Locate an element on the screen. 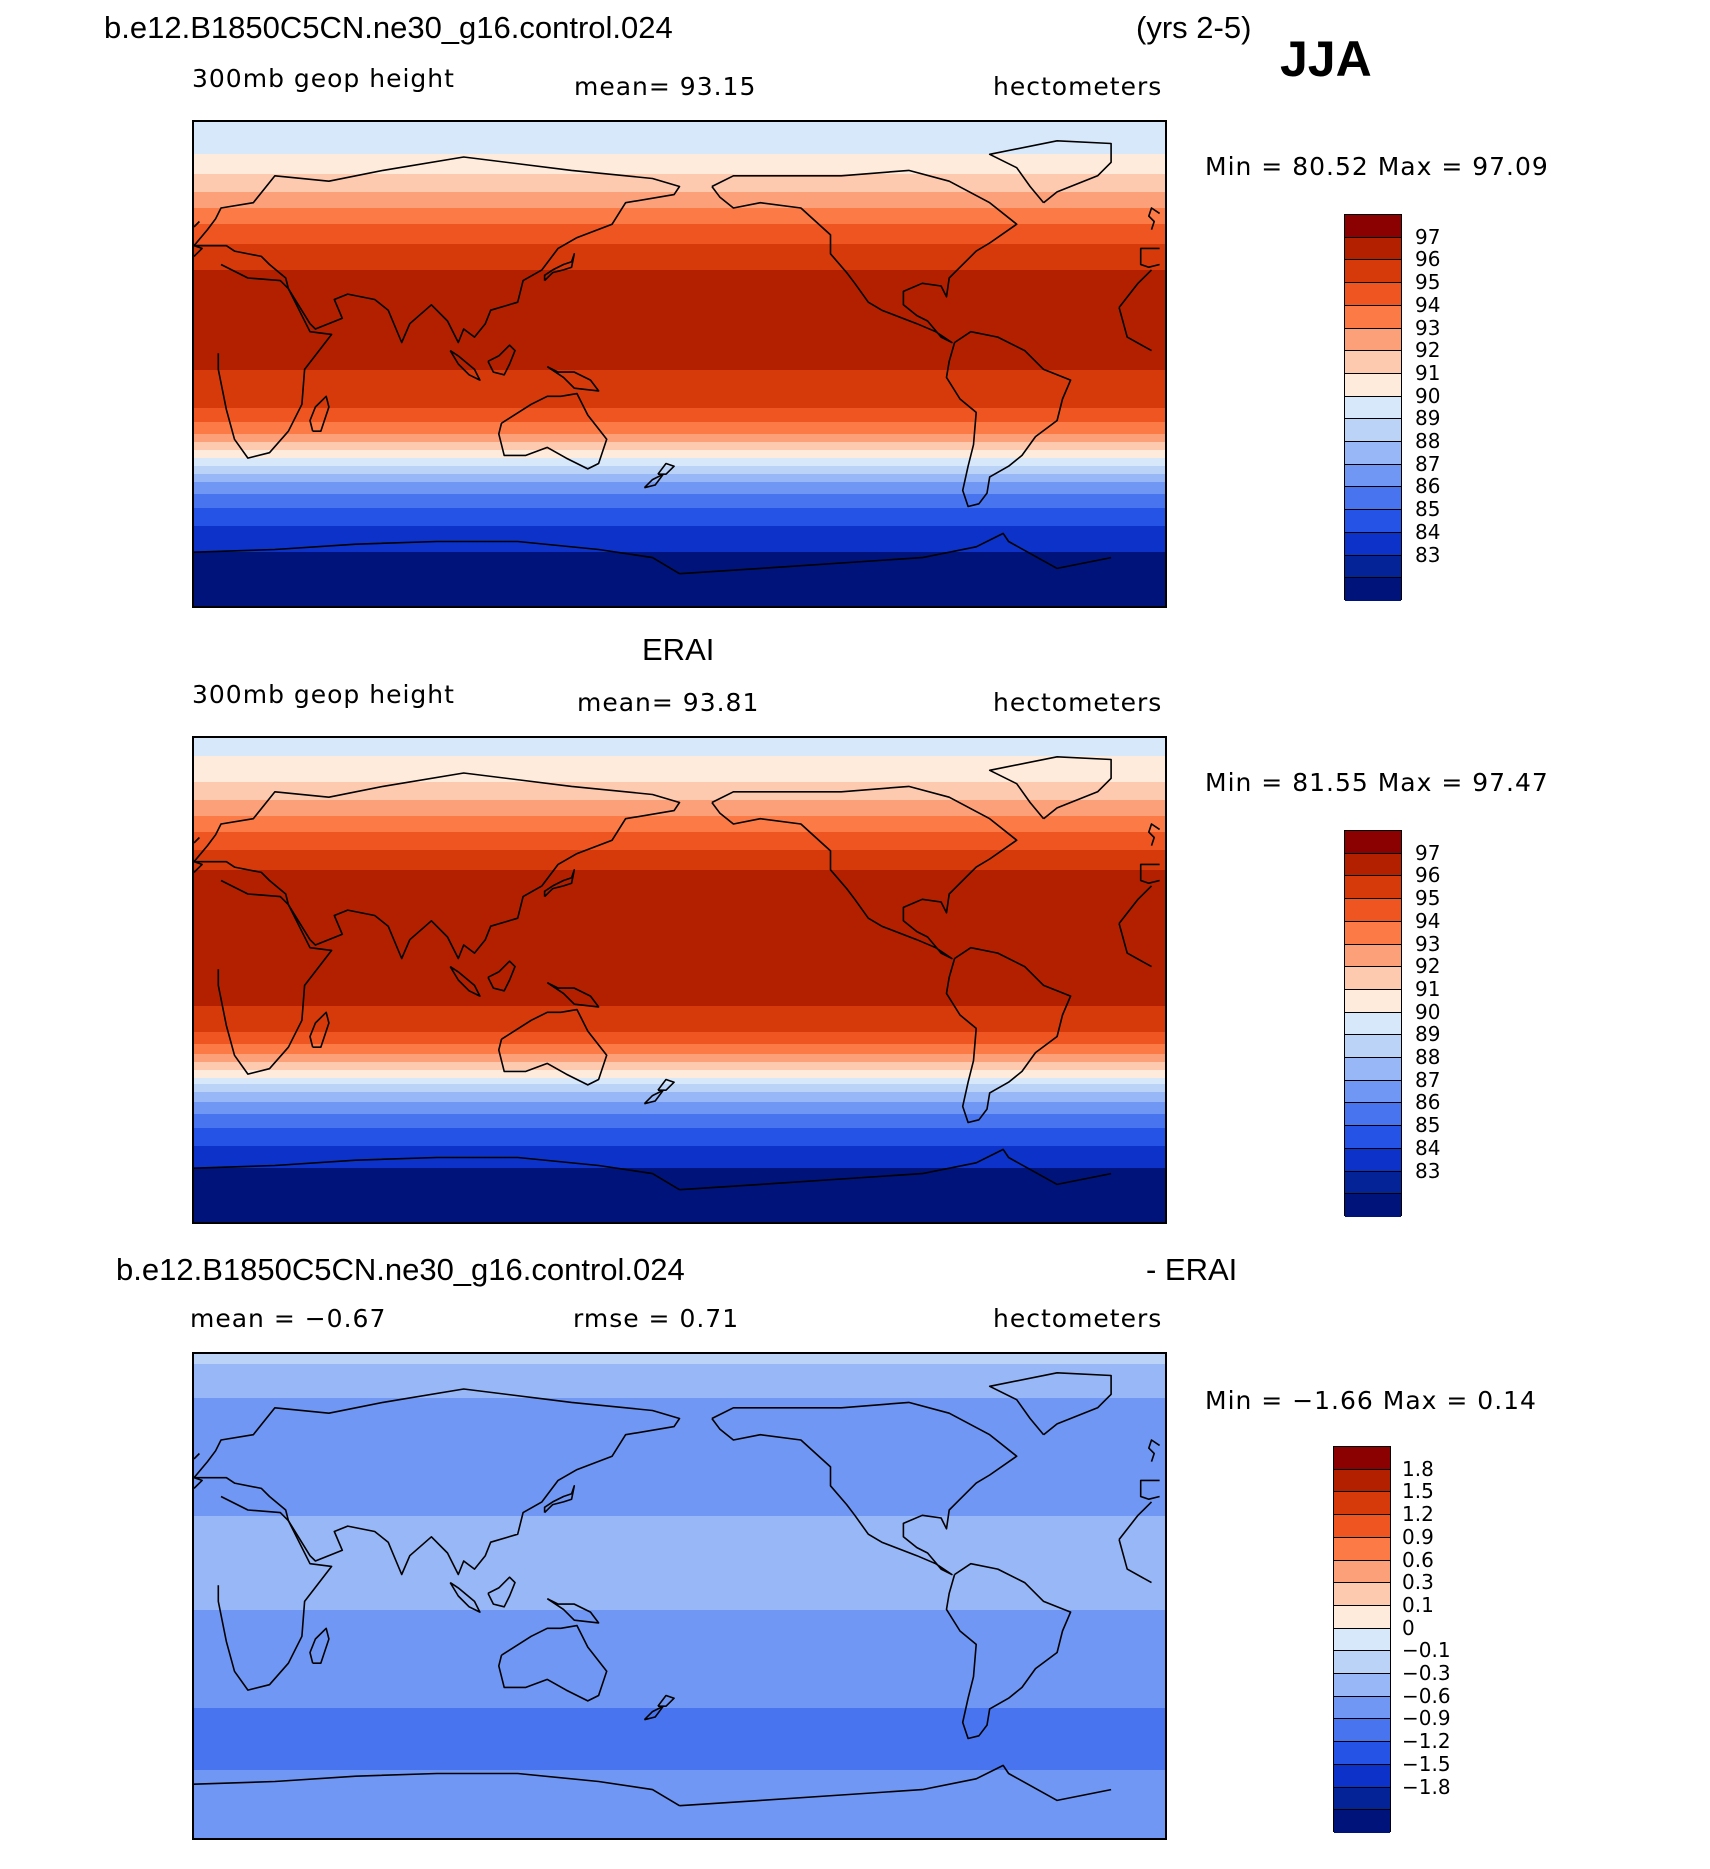 The height and width of the screenshot is (1869, 1710). colorbar-tick-label: 86 is located at coordinates (1428, 1102).